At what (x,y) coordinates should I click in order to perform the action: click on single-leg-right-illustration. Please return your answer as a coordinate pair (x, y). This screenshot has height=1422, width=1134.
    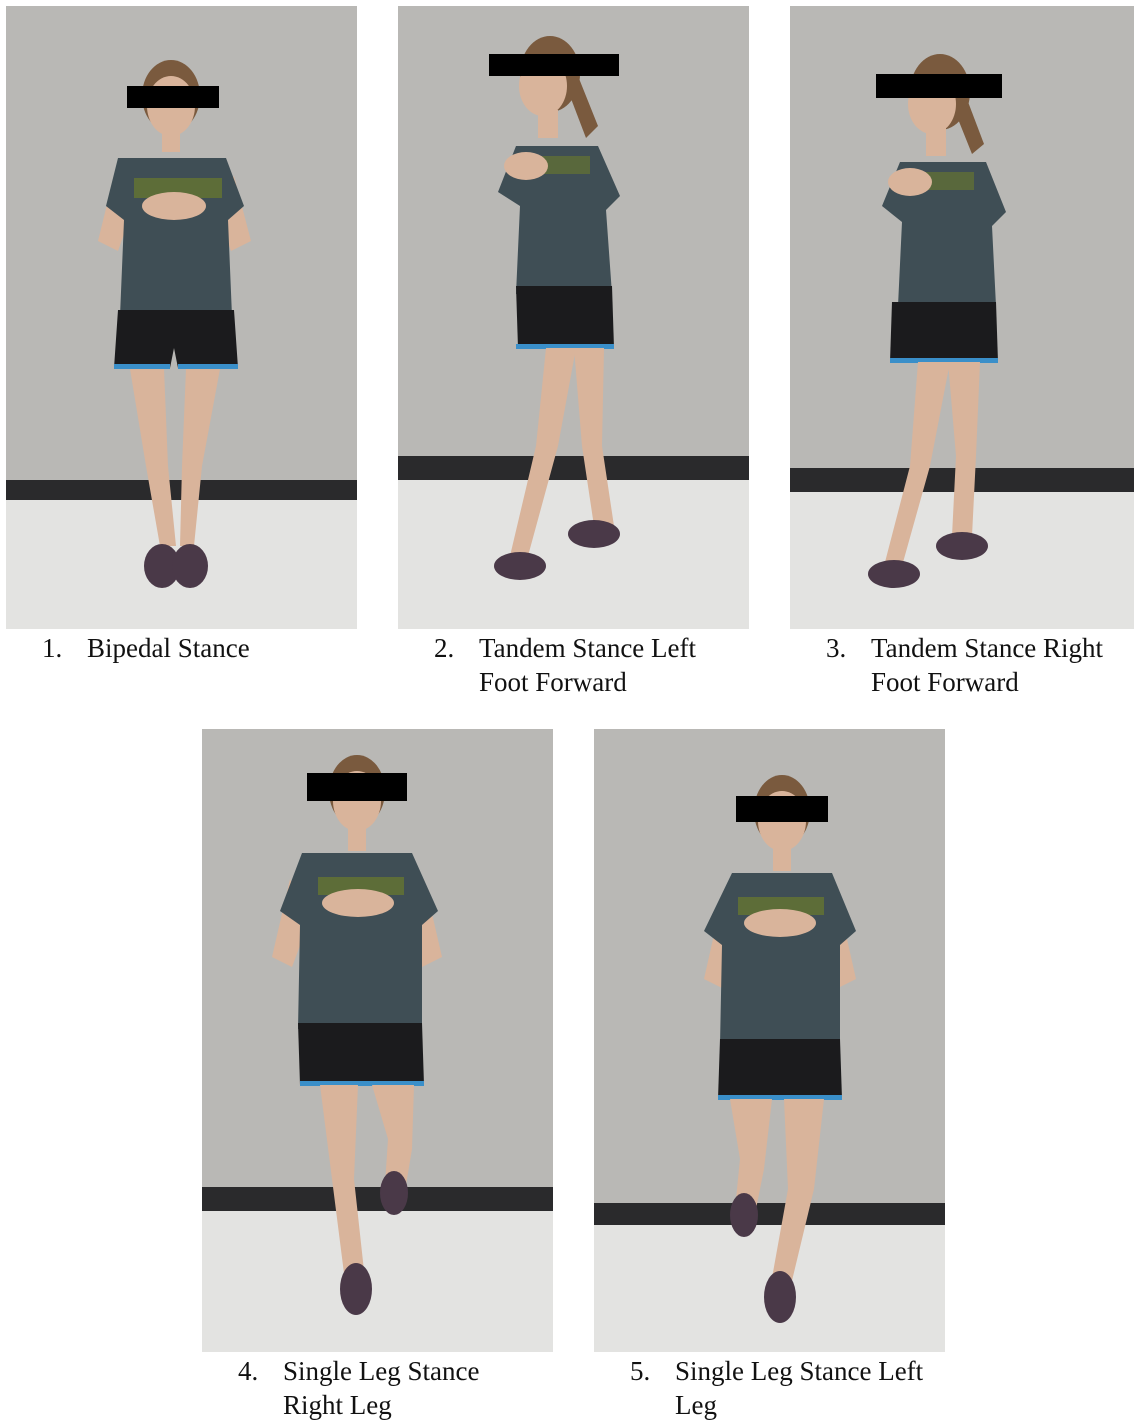
    Looking at the image, I should click on (377, 1040).